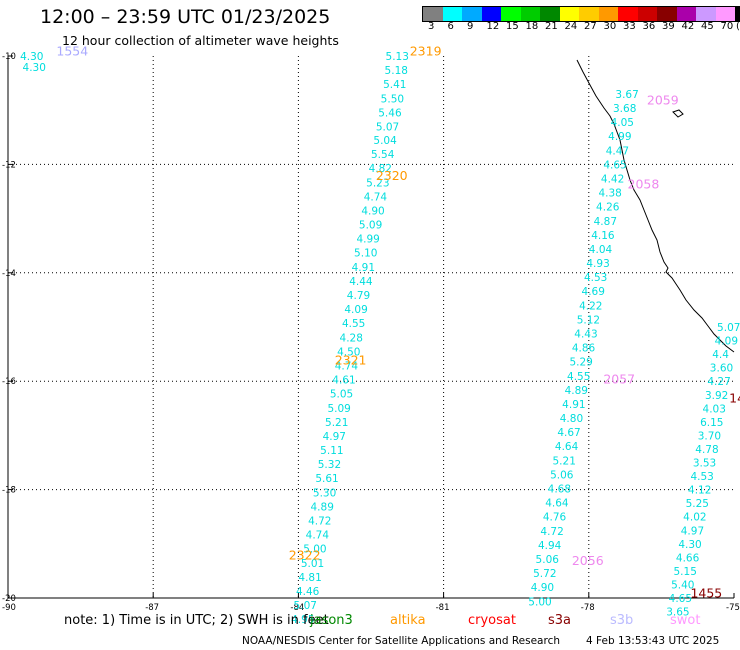 Image resolution: width=740 pixels, height=650 pixels. Describe the element at coordinates (361, 282) in the screenshot. I see `wave-height-label: 4.44` at that location.